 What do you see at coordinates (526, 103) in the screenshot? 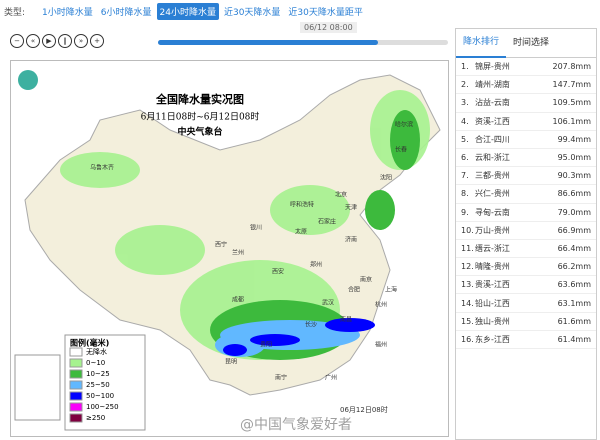
I see `ranking-row: 3. 沾益-云南 109.5mm` at bounding box center [526, 103].